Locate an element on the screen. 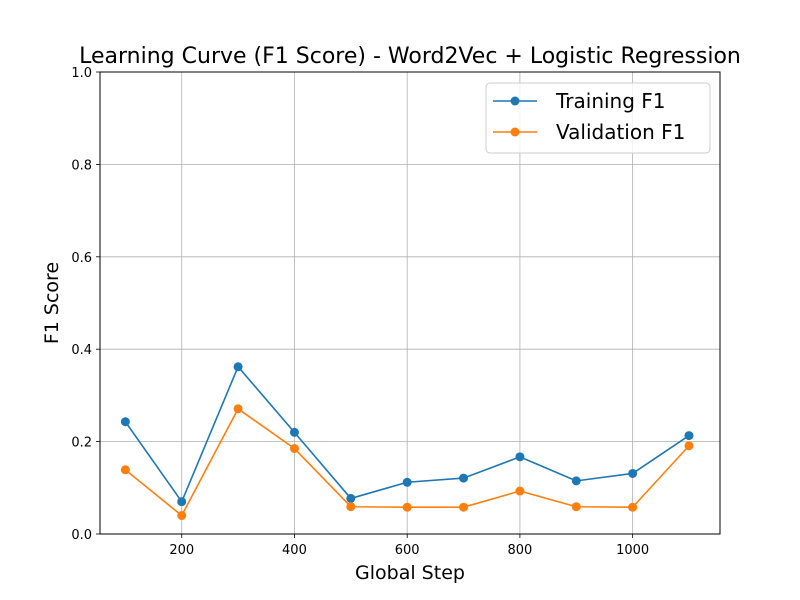 The image size is (800, 600). y-tick-label: 1.0 is located at coordinates (81, 73).